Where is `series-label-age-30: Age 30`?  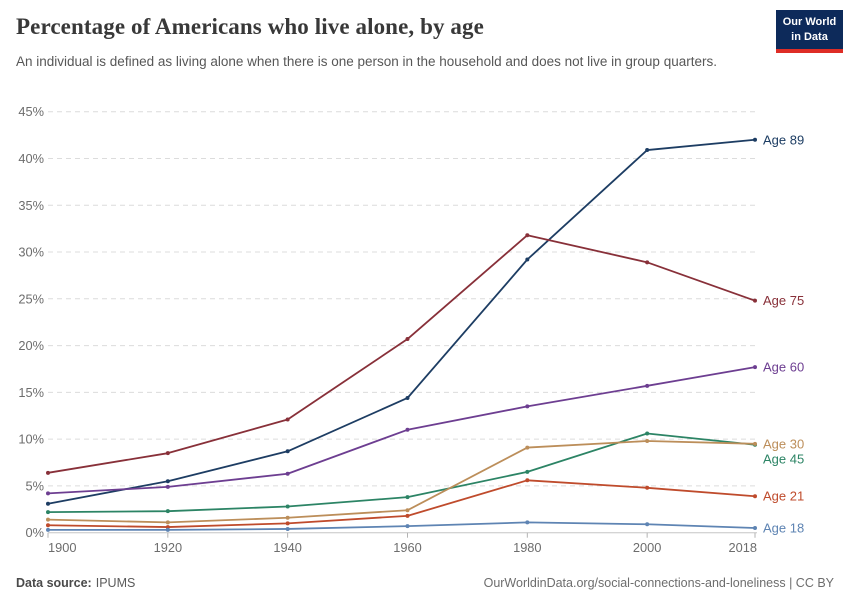
series-label-age-30: Age 30 is located at coordinates (783, 443).